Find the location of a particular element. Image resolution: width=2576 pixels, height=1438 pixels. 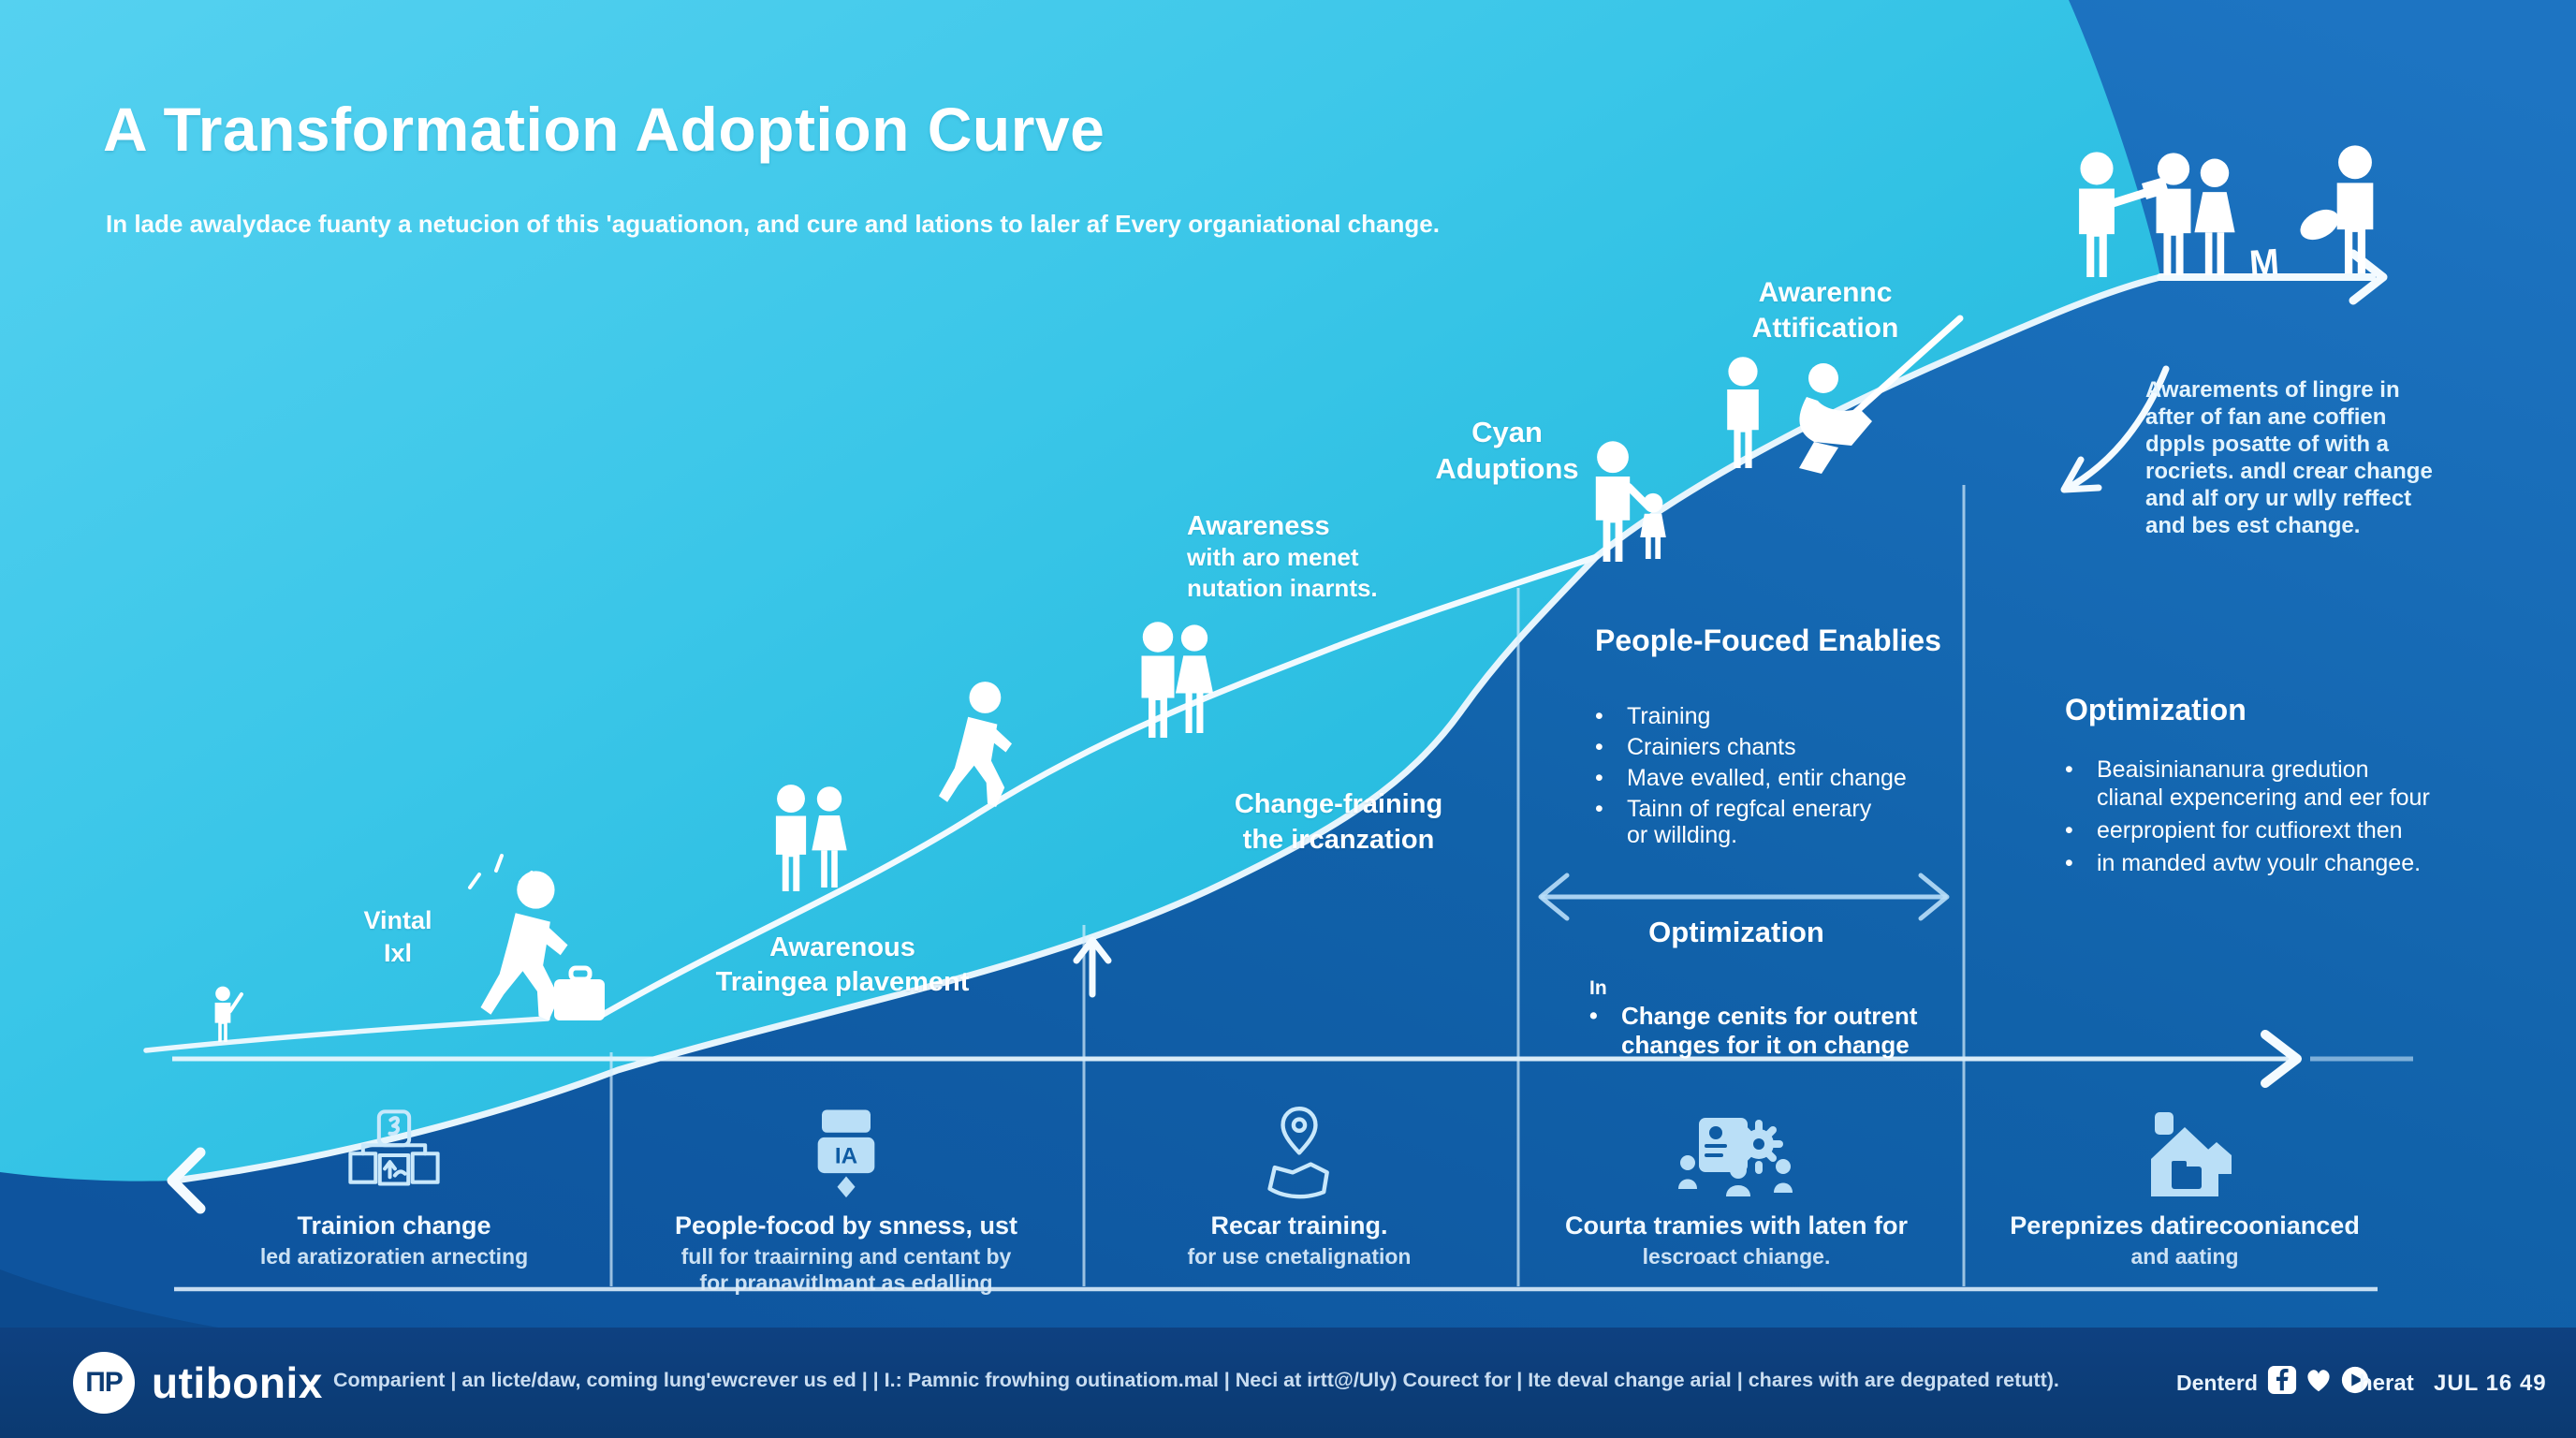

person-figure-tiny is located at coordinates (228, 1014).